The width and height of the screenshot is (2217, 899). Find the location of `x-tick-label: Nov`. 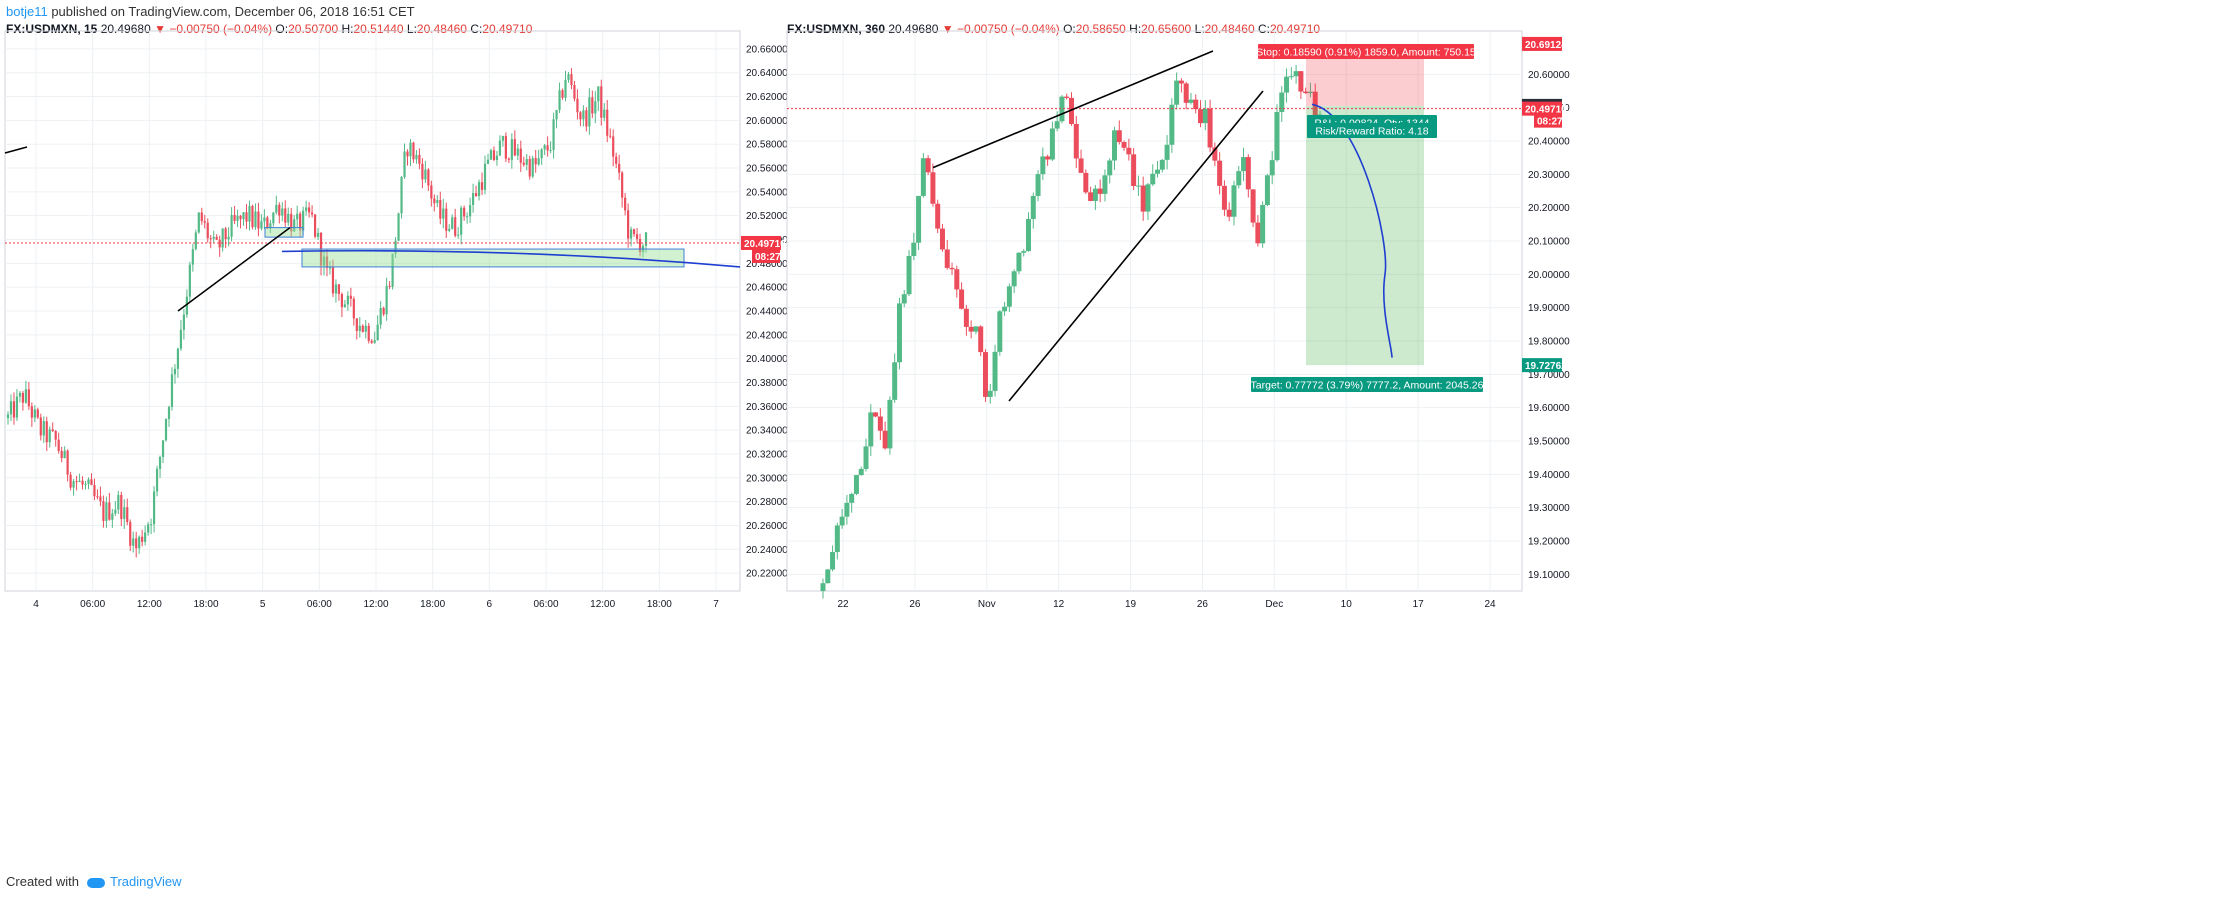

x-tick-label: Nov is located at coordinates (987, 604).